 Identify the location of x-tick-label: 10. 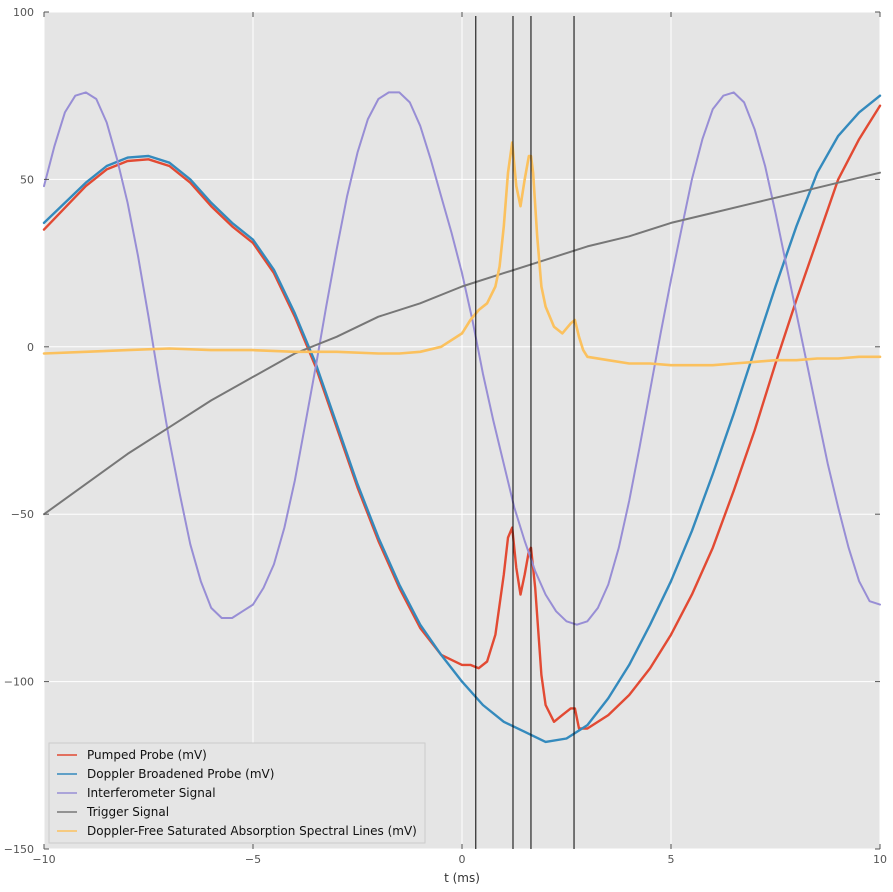
(880, 859).